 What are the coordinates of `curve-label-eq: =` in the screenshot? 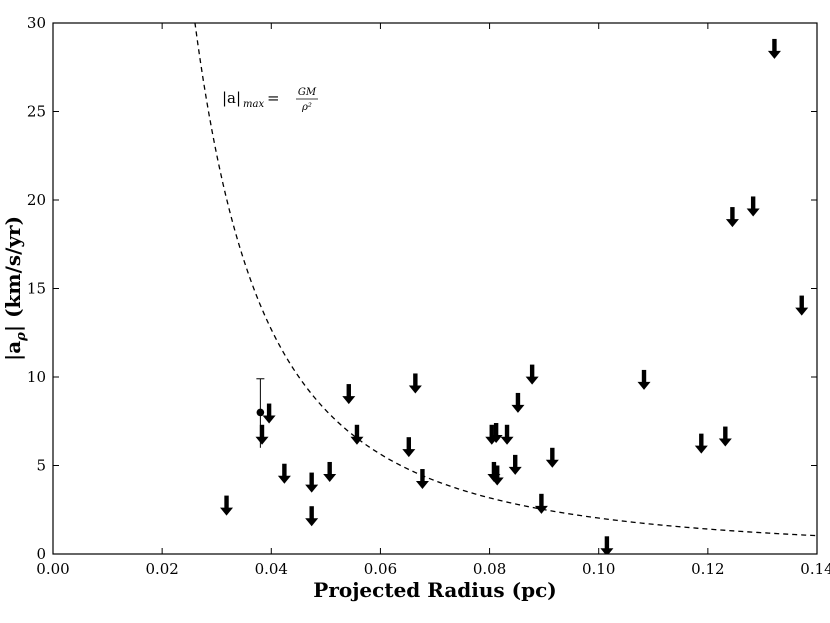 It's located at (273, 98).